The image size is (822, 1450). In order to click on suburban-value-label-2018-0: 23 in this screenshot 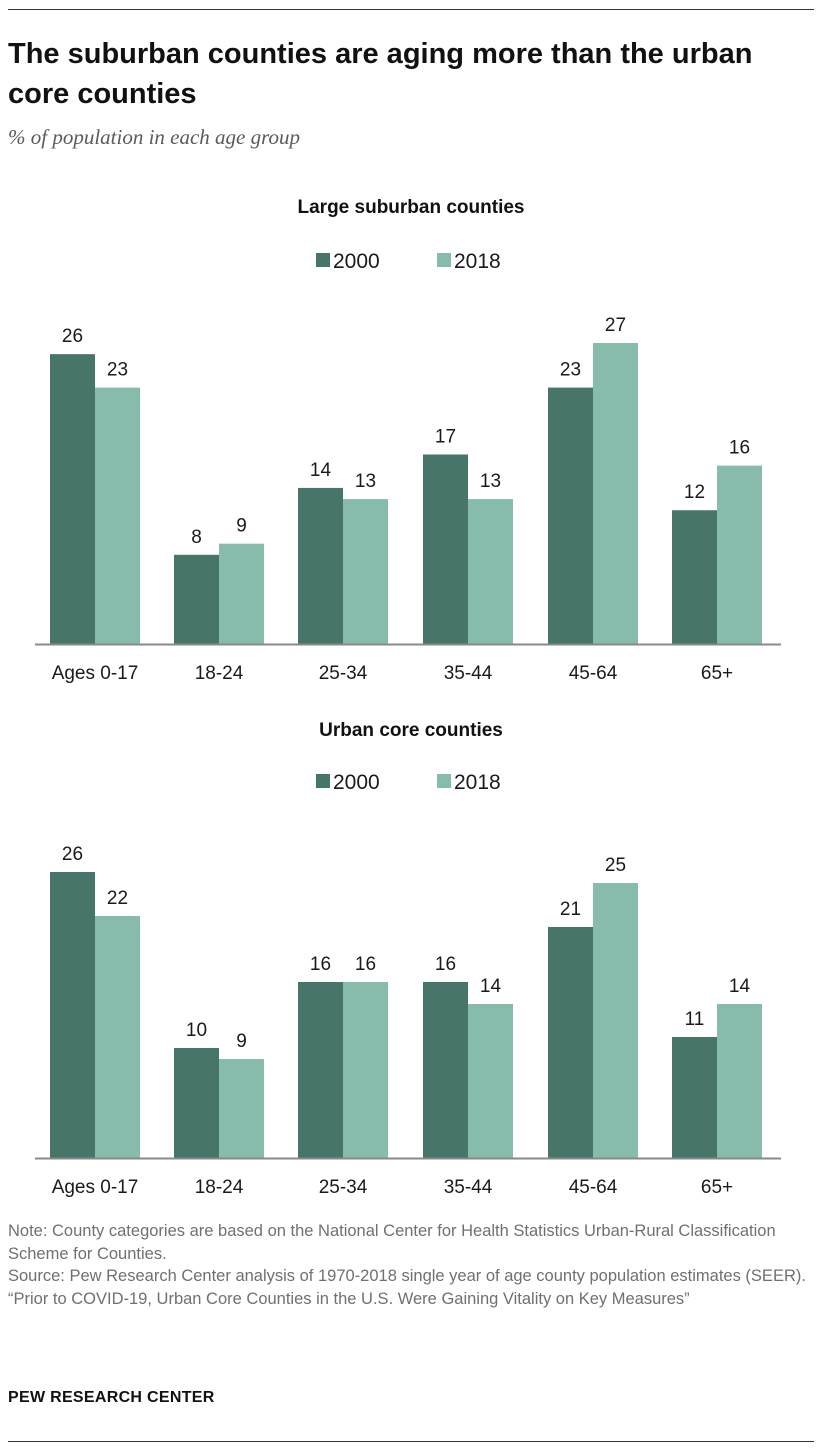, I will do `click(117, 370)`.